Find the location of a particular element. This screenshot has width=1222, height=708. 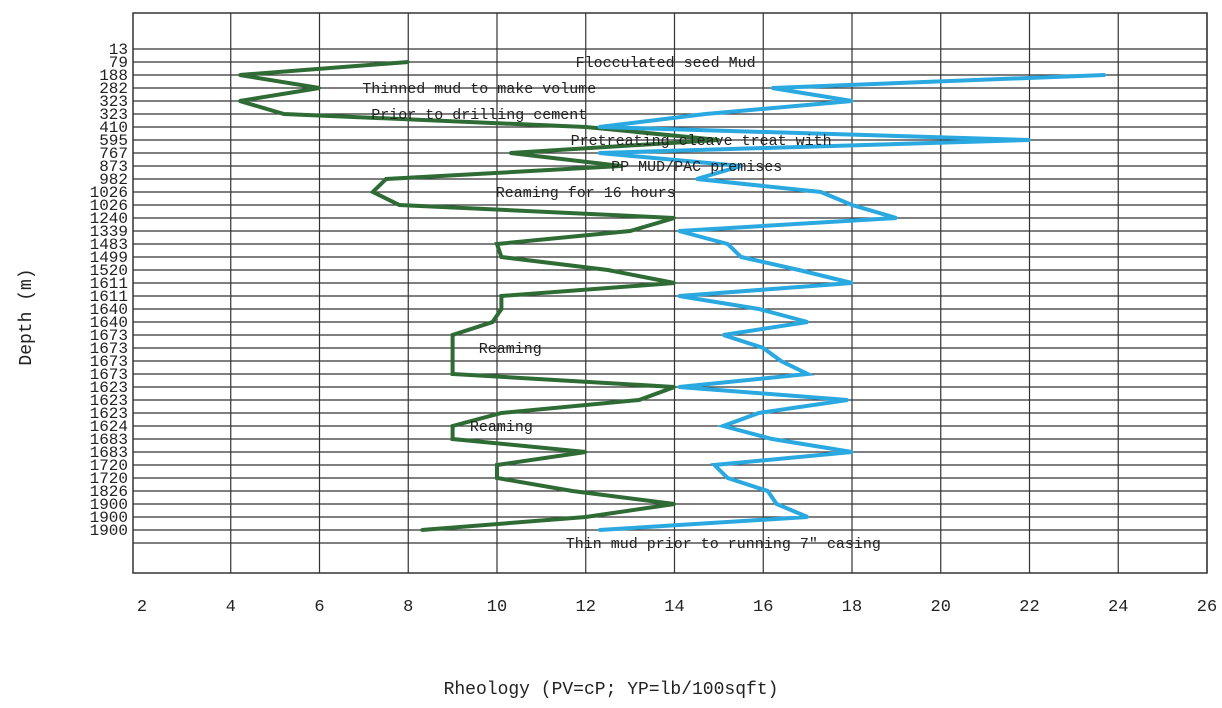

y-tick-label-18: 1611 is located at coordinates (109, 284).